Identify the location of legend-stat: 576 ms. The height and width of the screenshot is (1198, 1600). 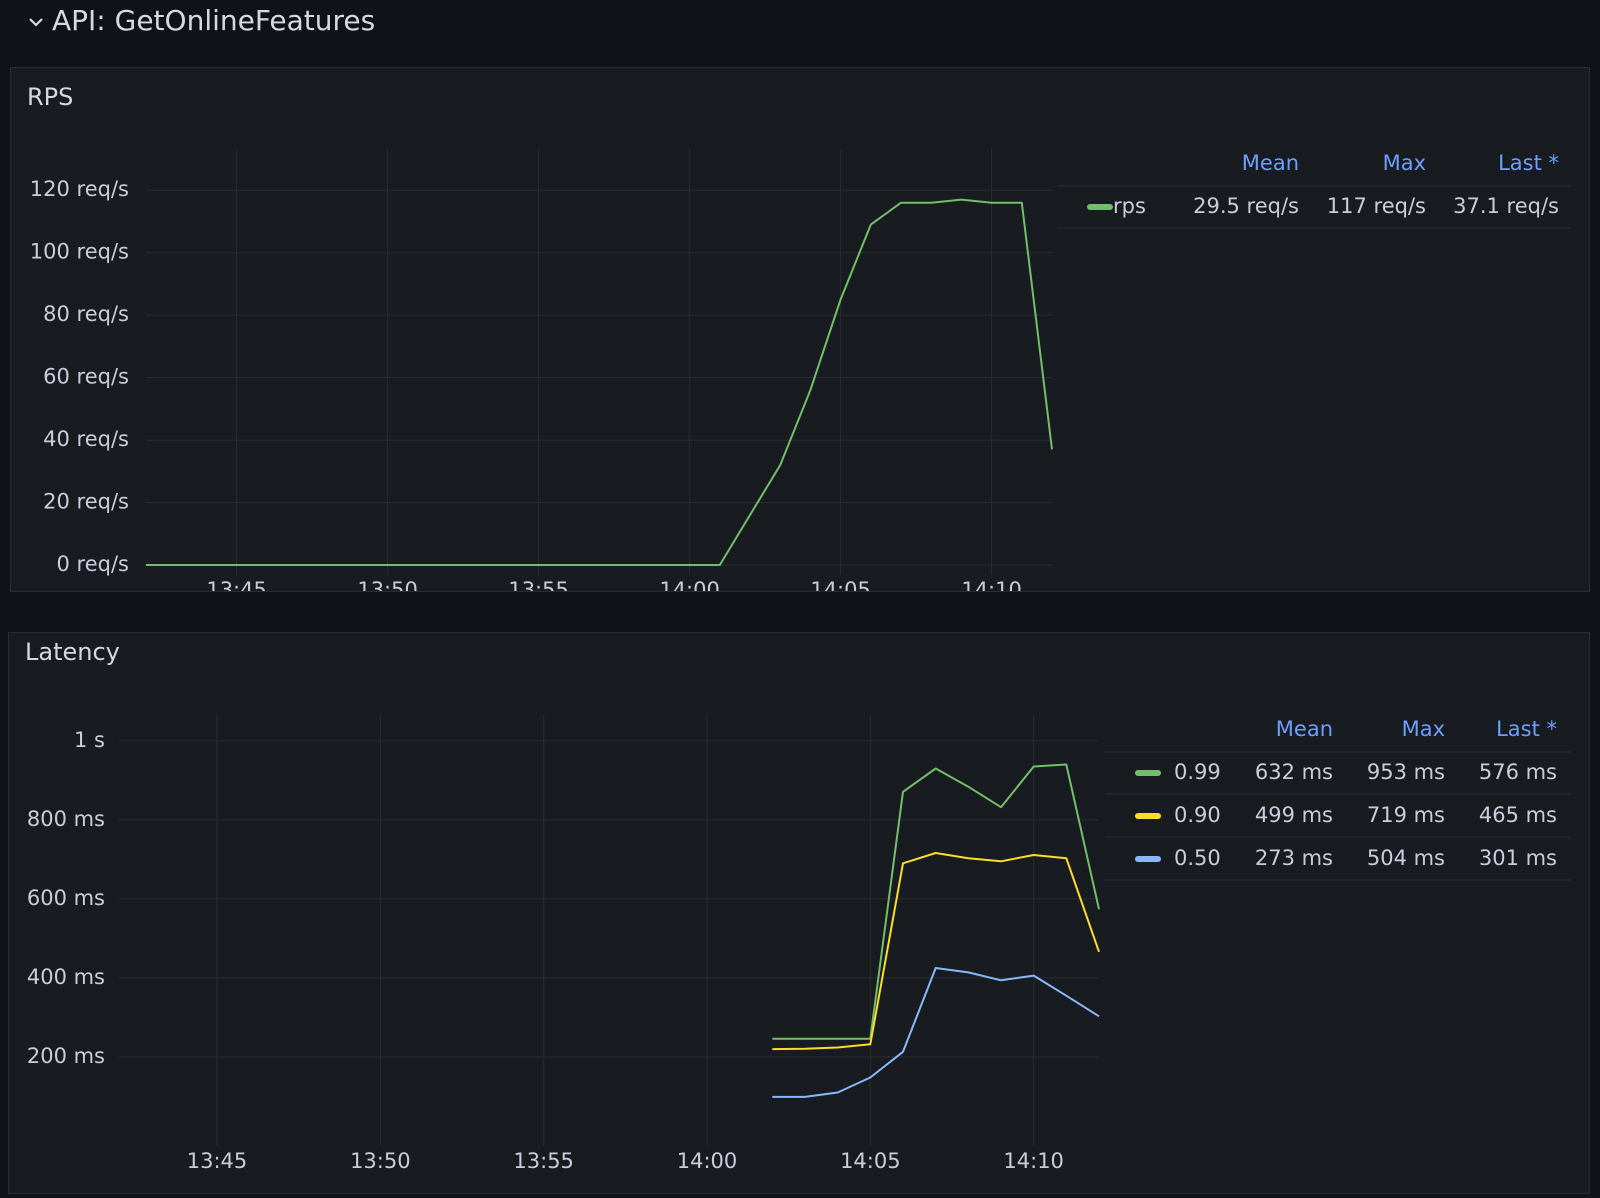
(1518, 772).